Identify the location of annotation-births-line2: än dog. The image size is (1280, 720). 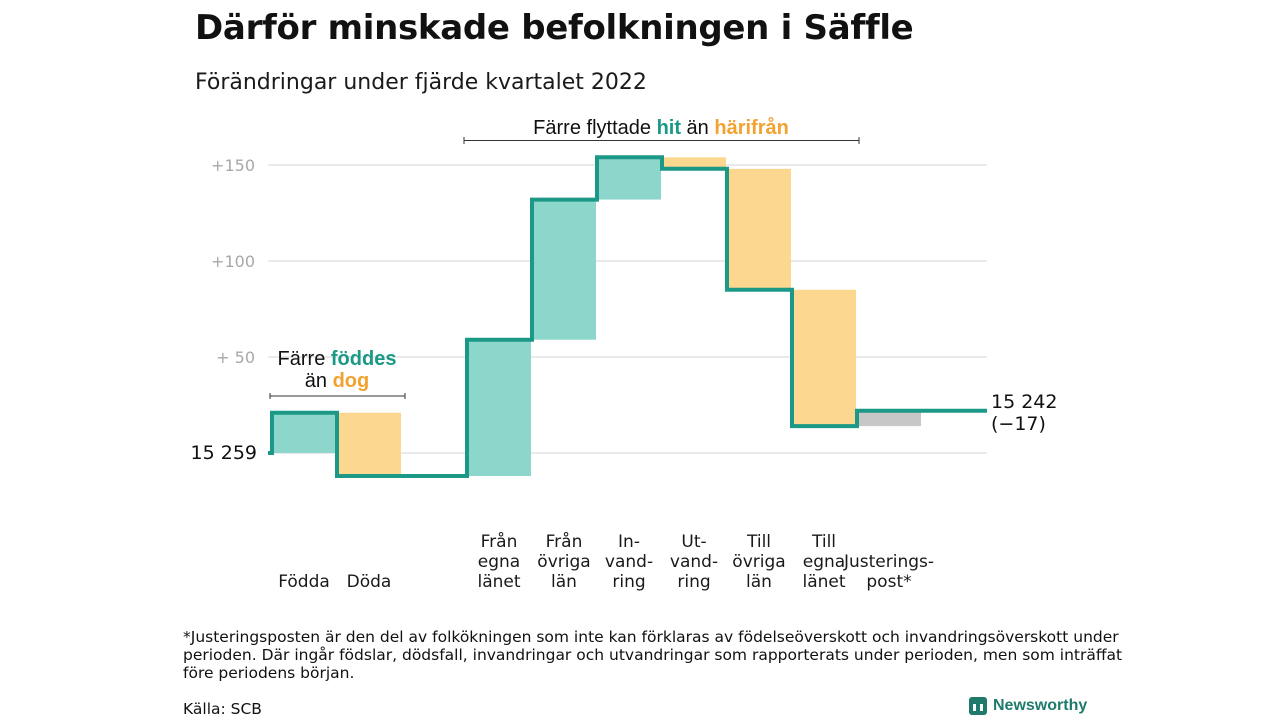
(337, 381).